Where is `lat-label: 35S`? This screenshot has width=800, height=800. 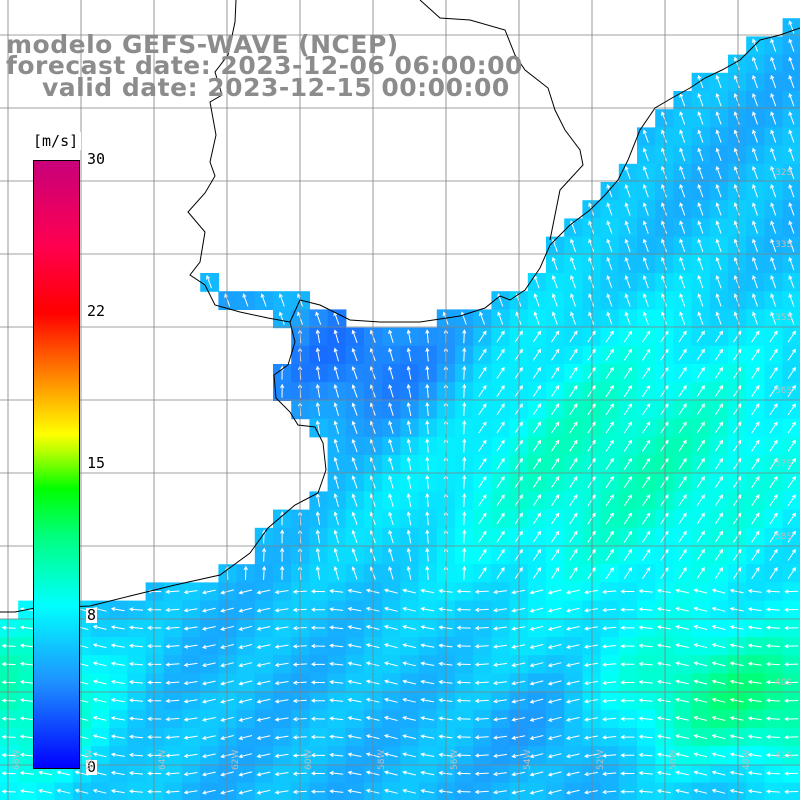
lat-label: 35S is located at coordinates (784, 318).